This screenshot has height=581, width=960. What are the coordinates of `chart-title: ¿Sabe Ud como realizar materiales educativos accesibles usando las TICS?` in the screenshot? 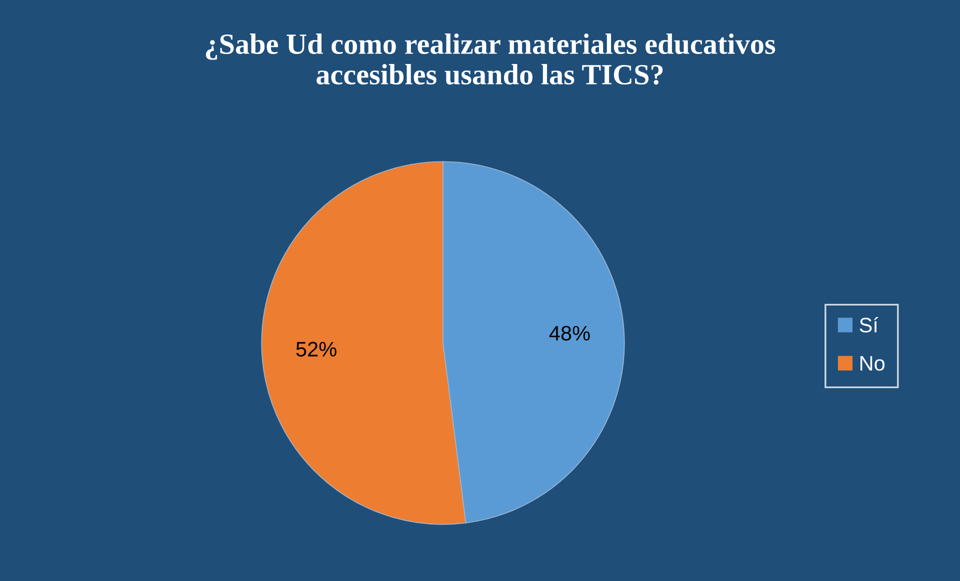 It's located at (491, 59).